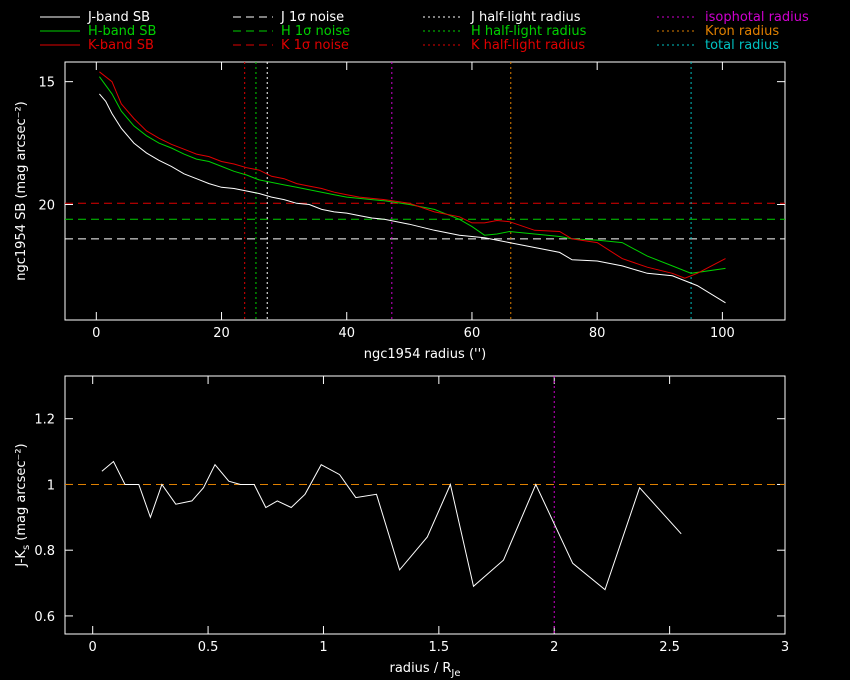  I want to click on legend-label-j-half-light-radius: J half-light radius, so click(525, 17).